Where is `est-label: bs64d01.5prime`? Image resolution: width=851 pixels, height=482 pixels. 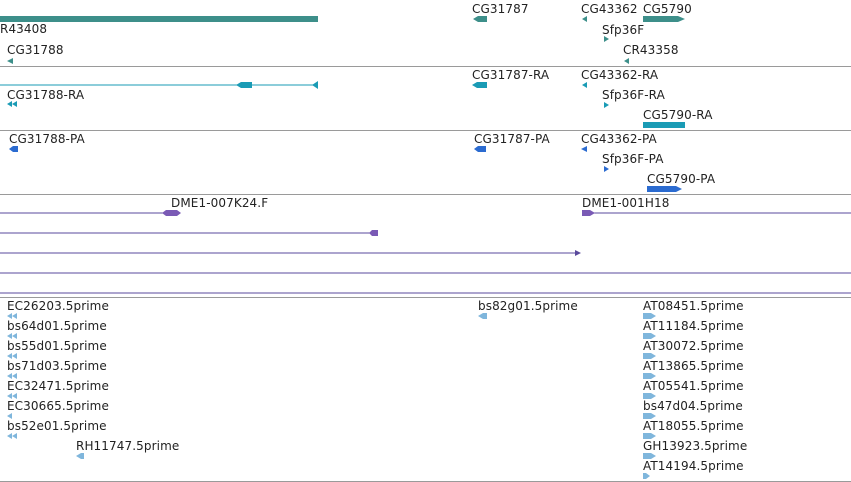
est-label: bs64d01.5prime is located at coordinates (57, 326).